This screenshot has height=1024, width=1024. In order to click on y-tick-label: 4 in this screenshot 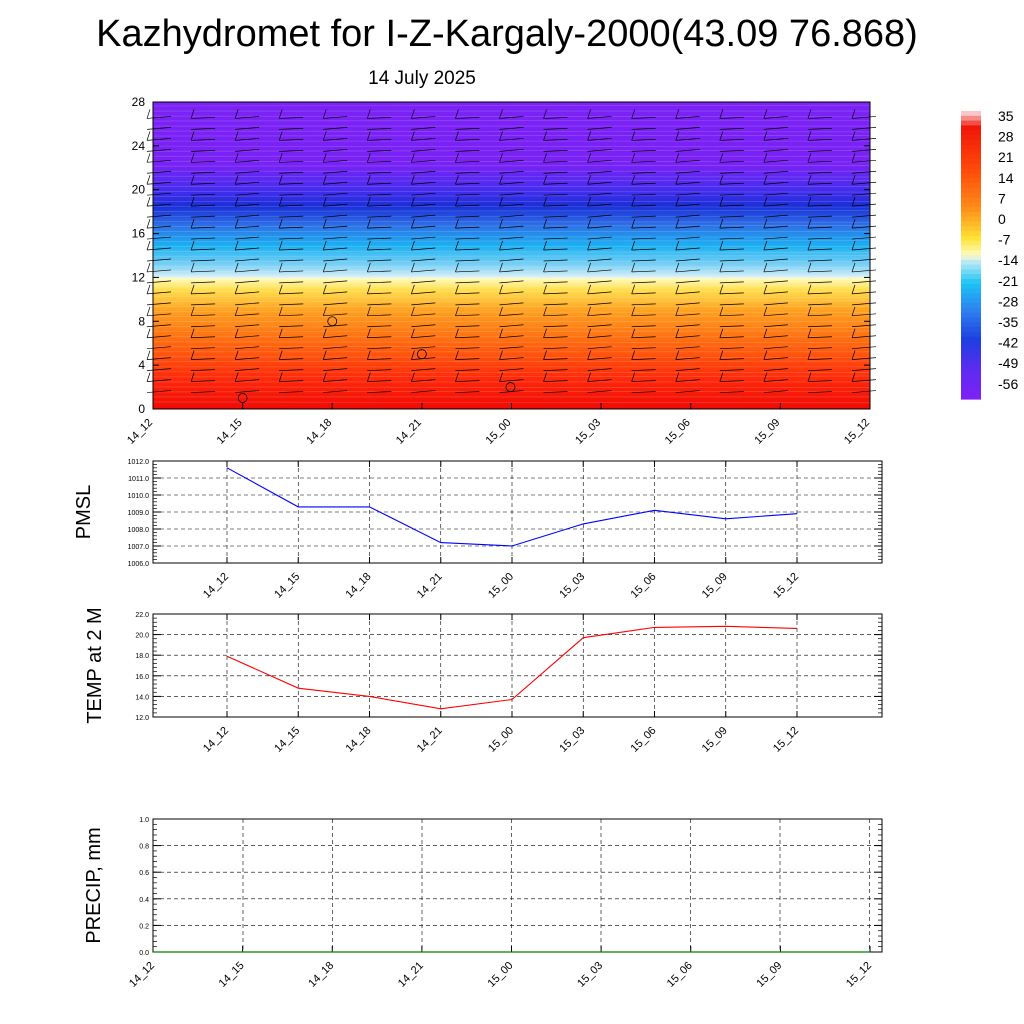, I will do `click(141, 365)`.